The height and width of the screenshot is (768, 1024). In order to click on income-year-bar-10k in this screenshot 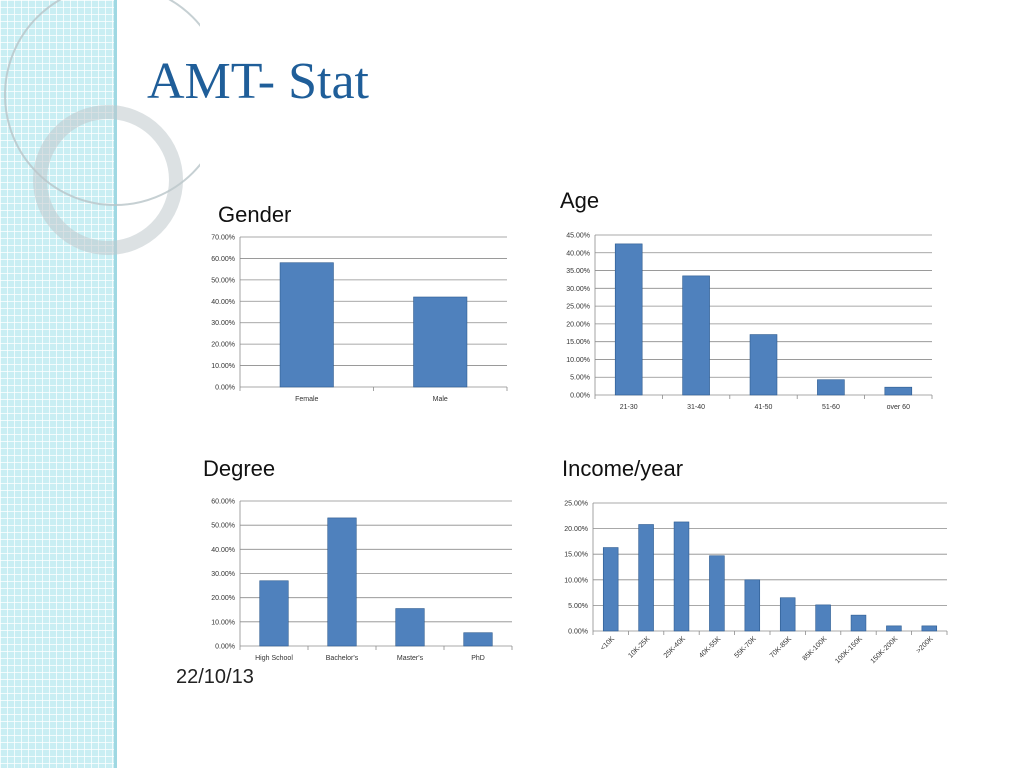, I will do `click(610, 589)`.